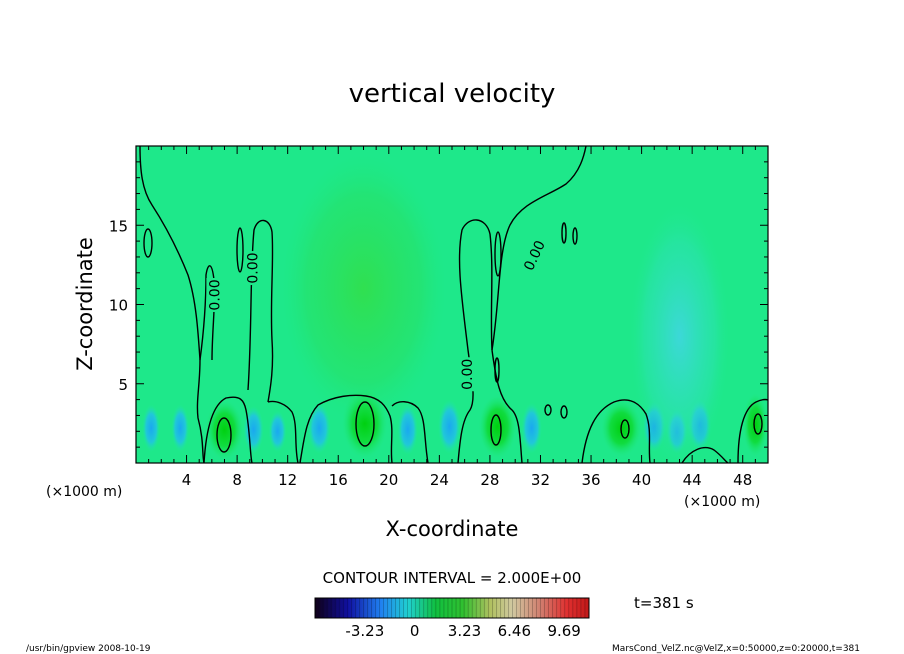 This screenshot has width=904, height=654. I want to click on colorbar, so click(452, 608).